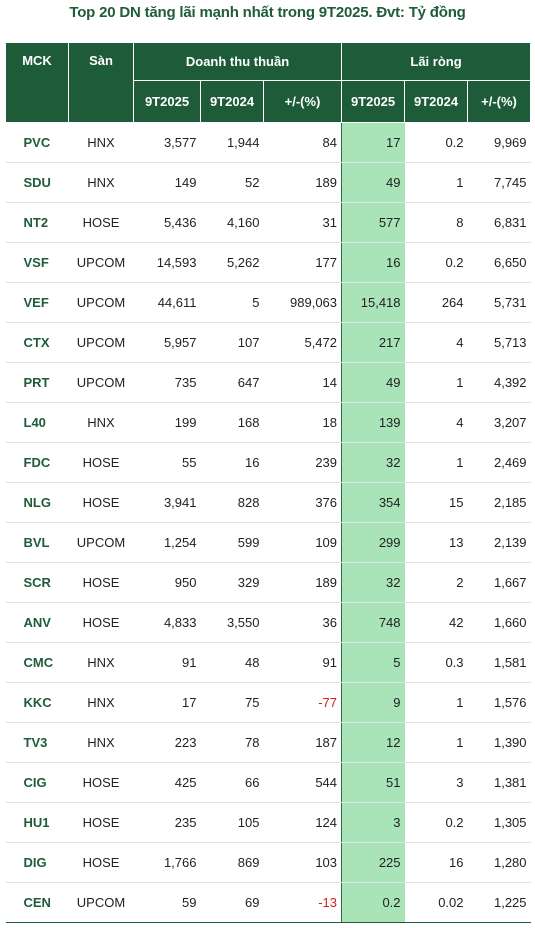 The image size is (535, 928). What do you see at coordinates (373, 582) in the screenshot?
I see `cell-profit-9t2025: 32` at bounding box center [373, 582].